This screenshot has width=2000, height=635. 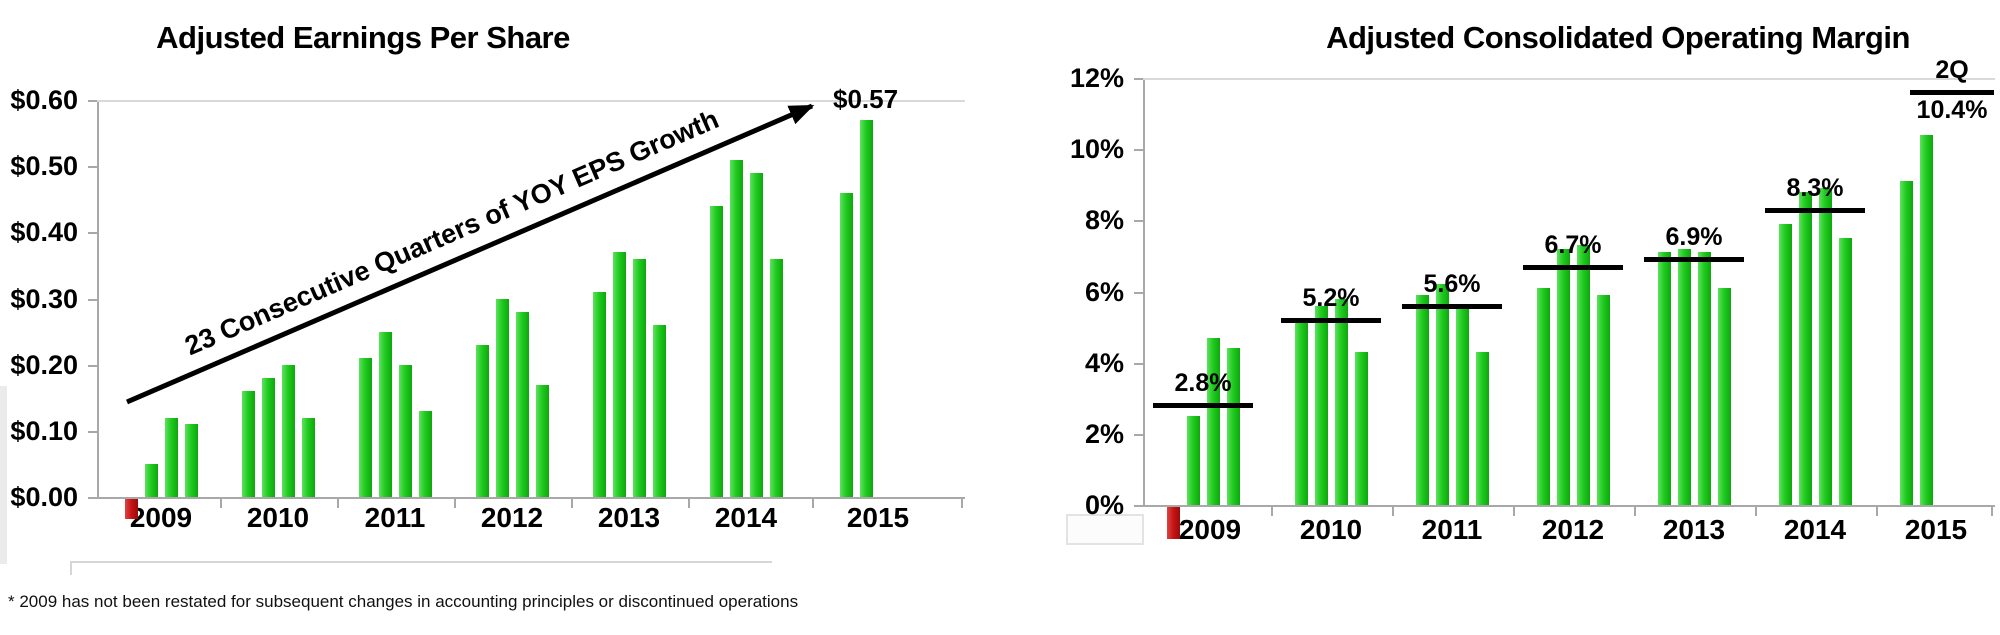 I want to click on bar-2010-q2, so click(x=268, y=437).